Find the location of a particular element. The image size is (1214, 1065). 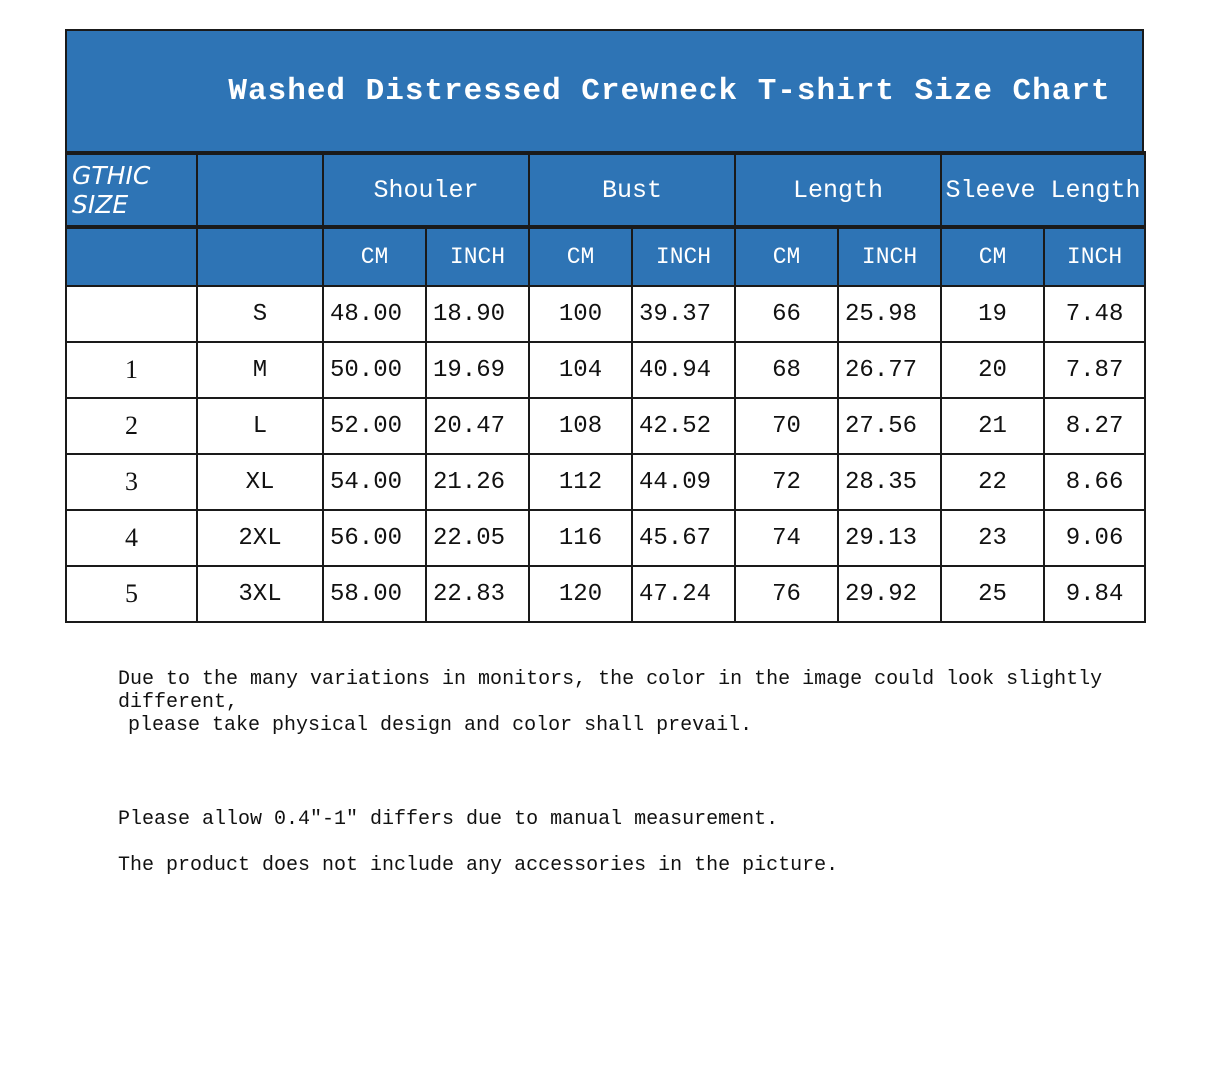

size-cell: 2XL is located at coordinates (260, 538).